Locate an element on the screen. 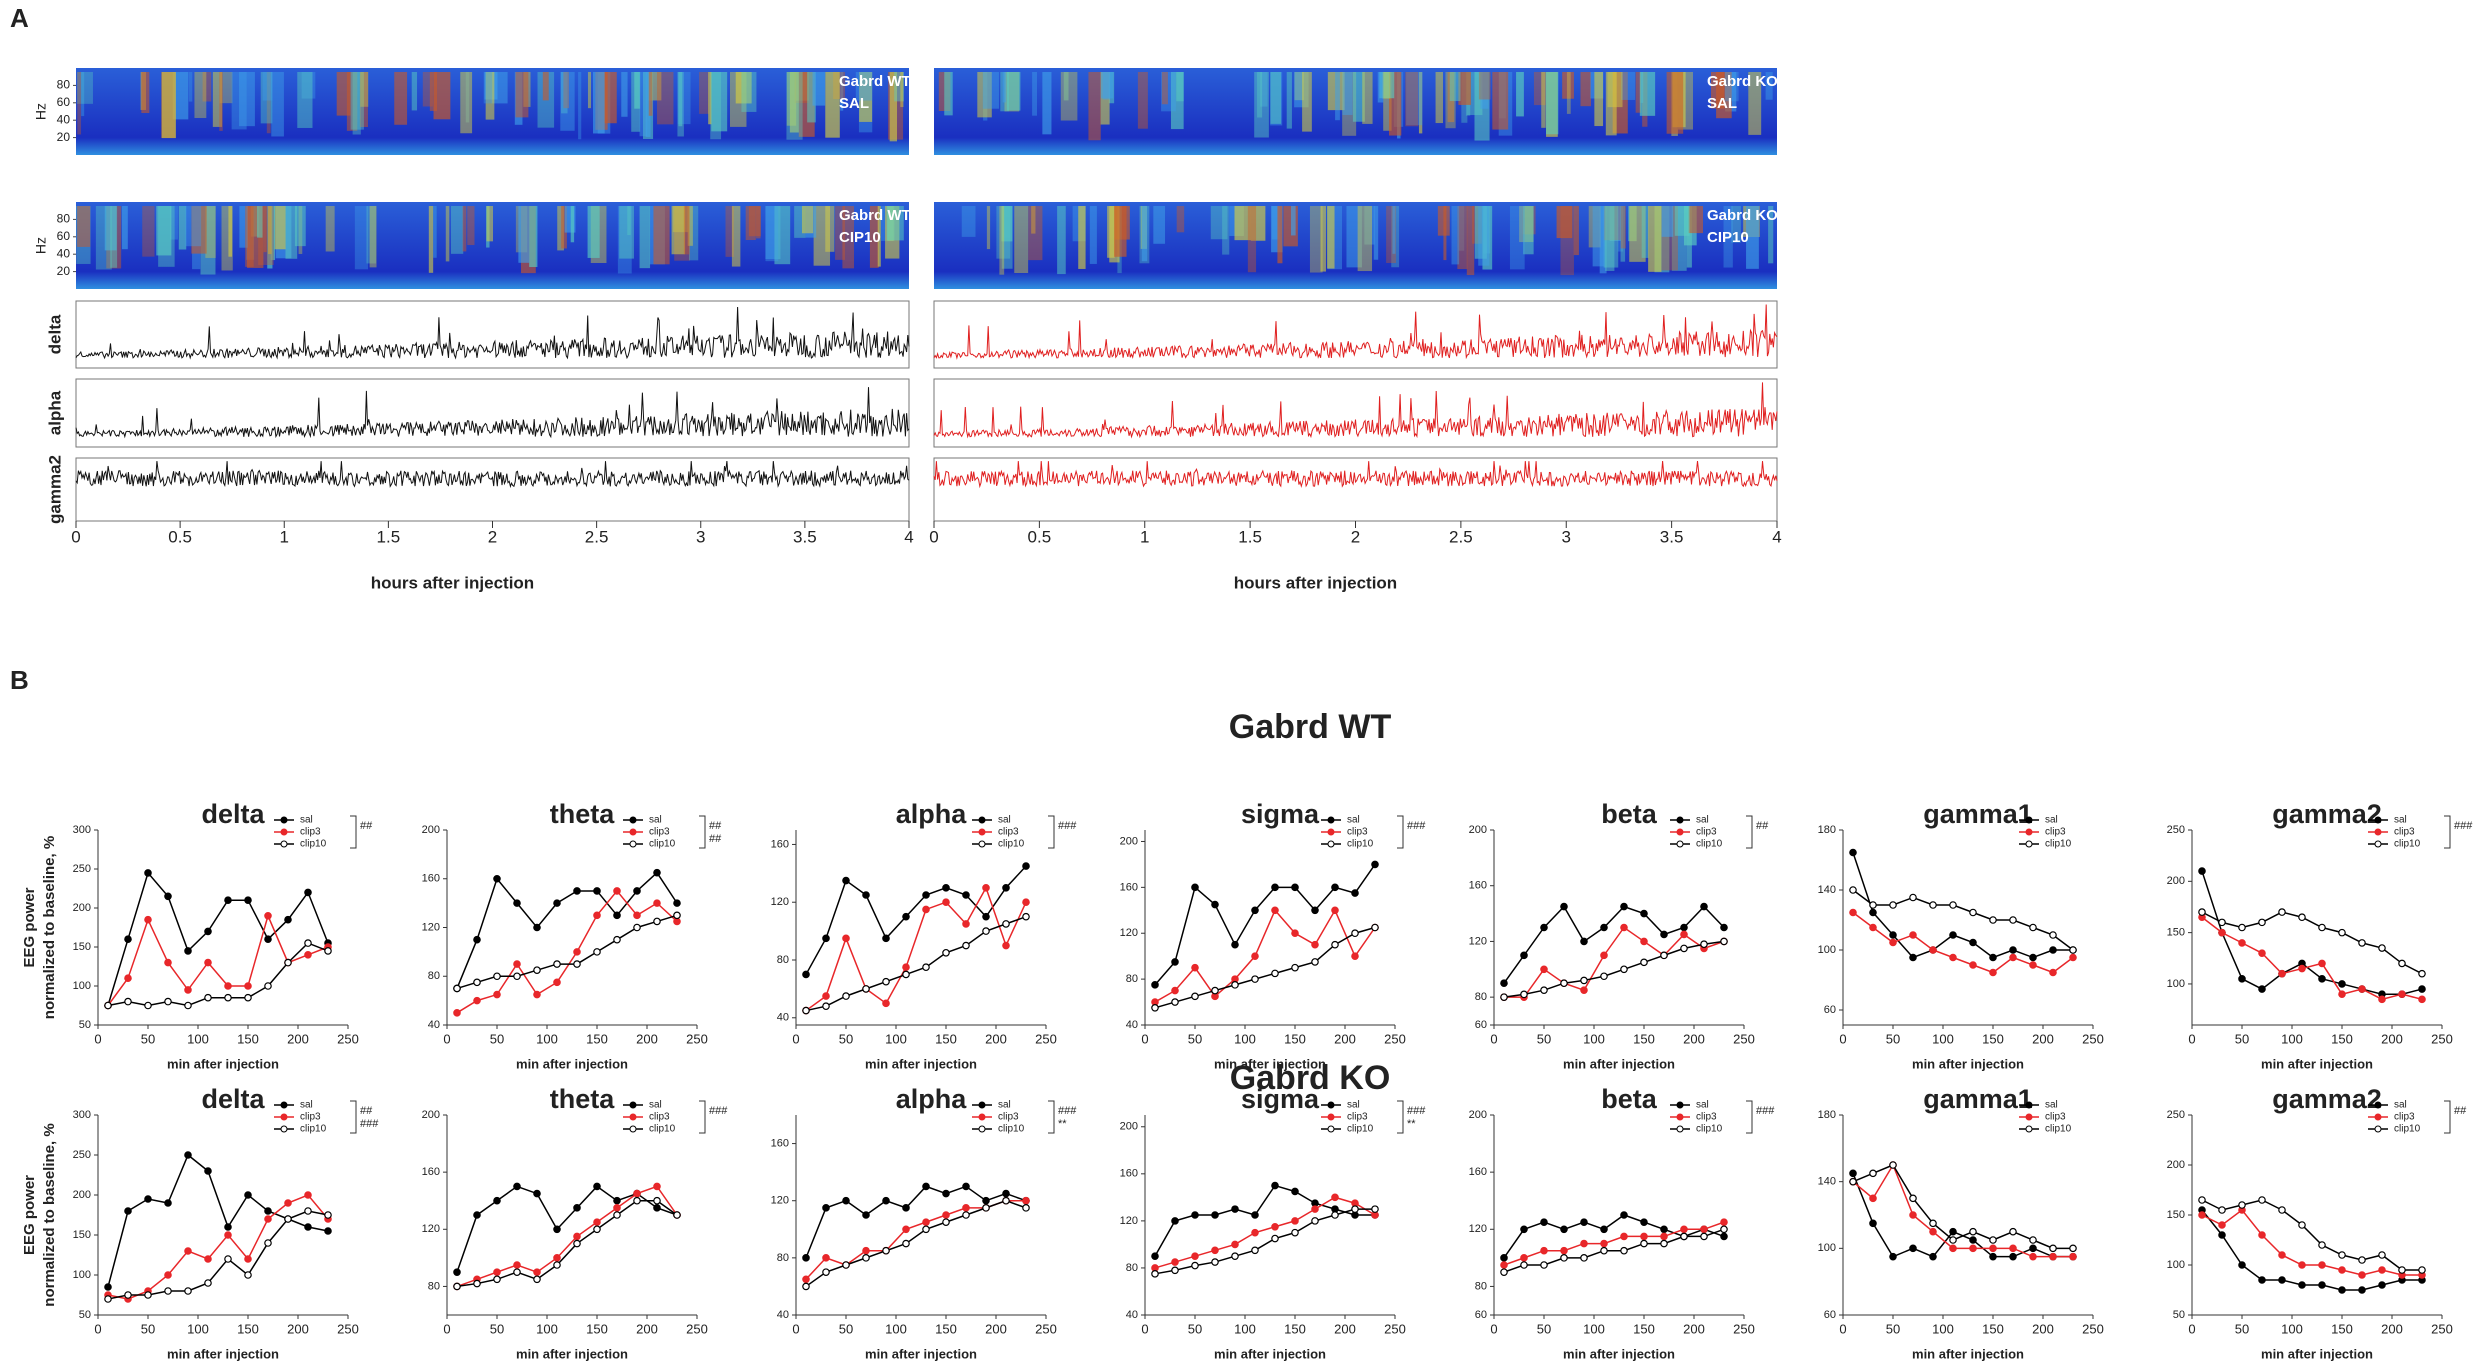 Image resolution: width=2475 pixels, height=1372 pixels. x-tick-label: 200 is located at coordinates (647, 1328).